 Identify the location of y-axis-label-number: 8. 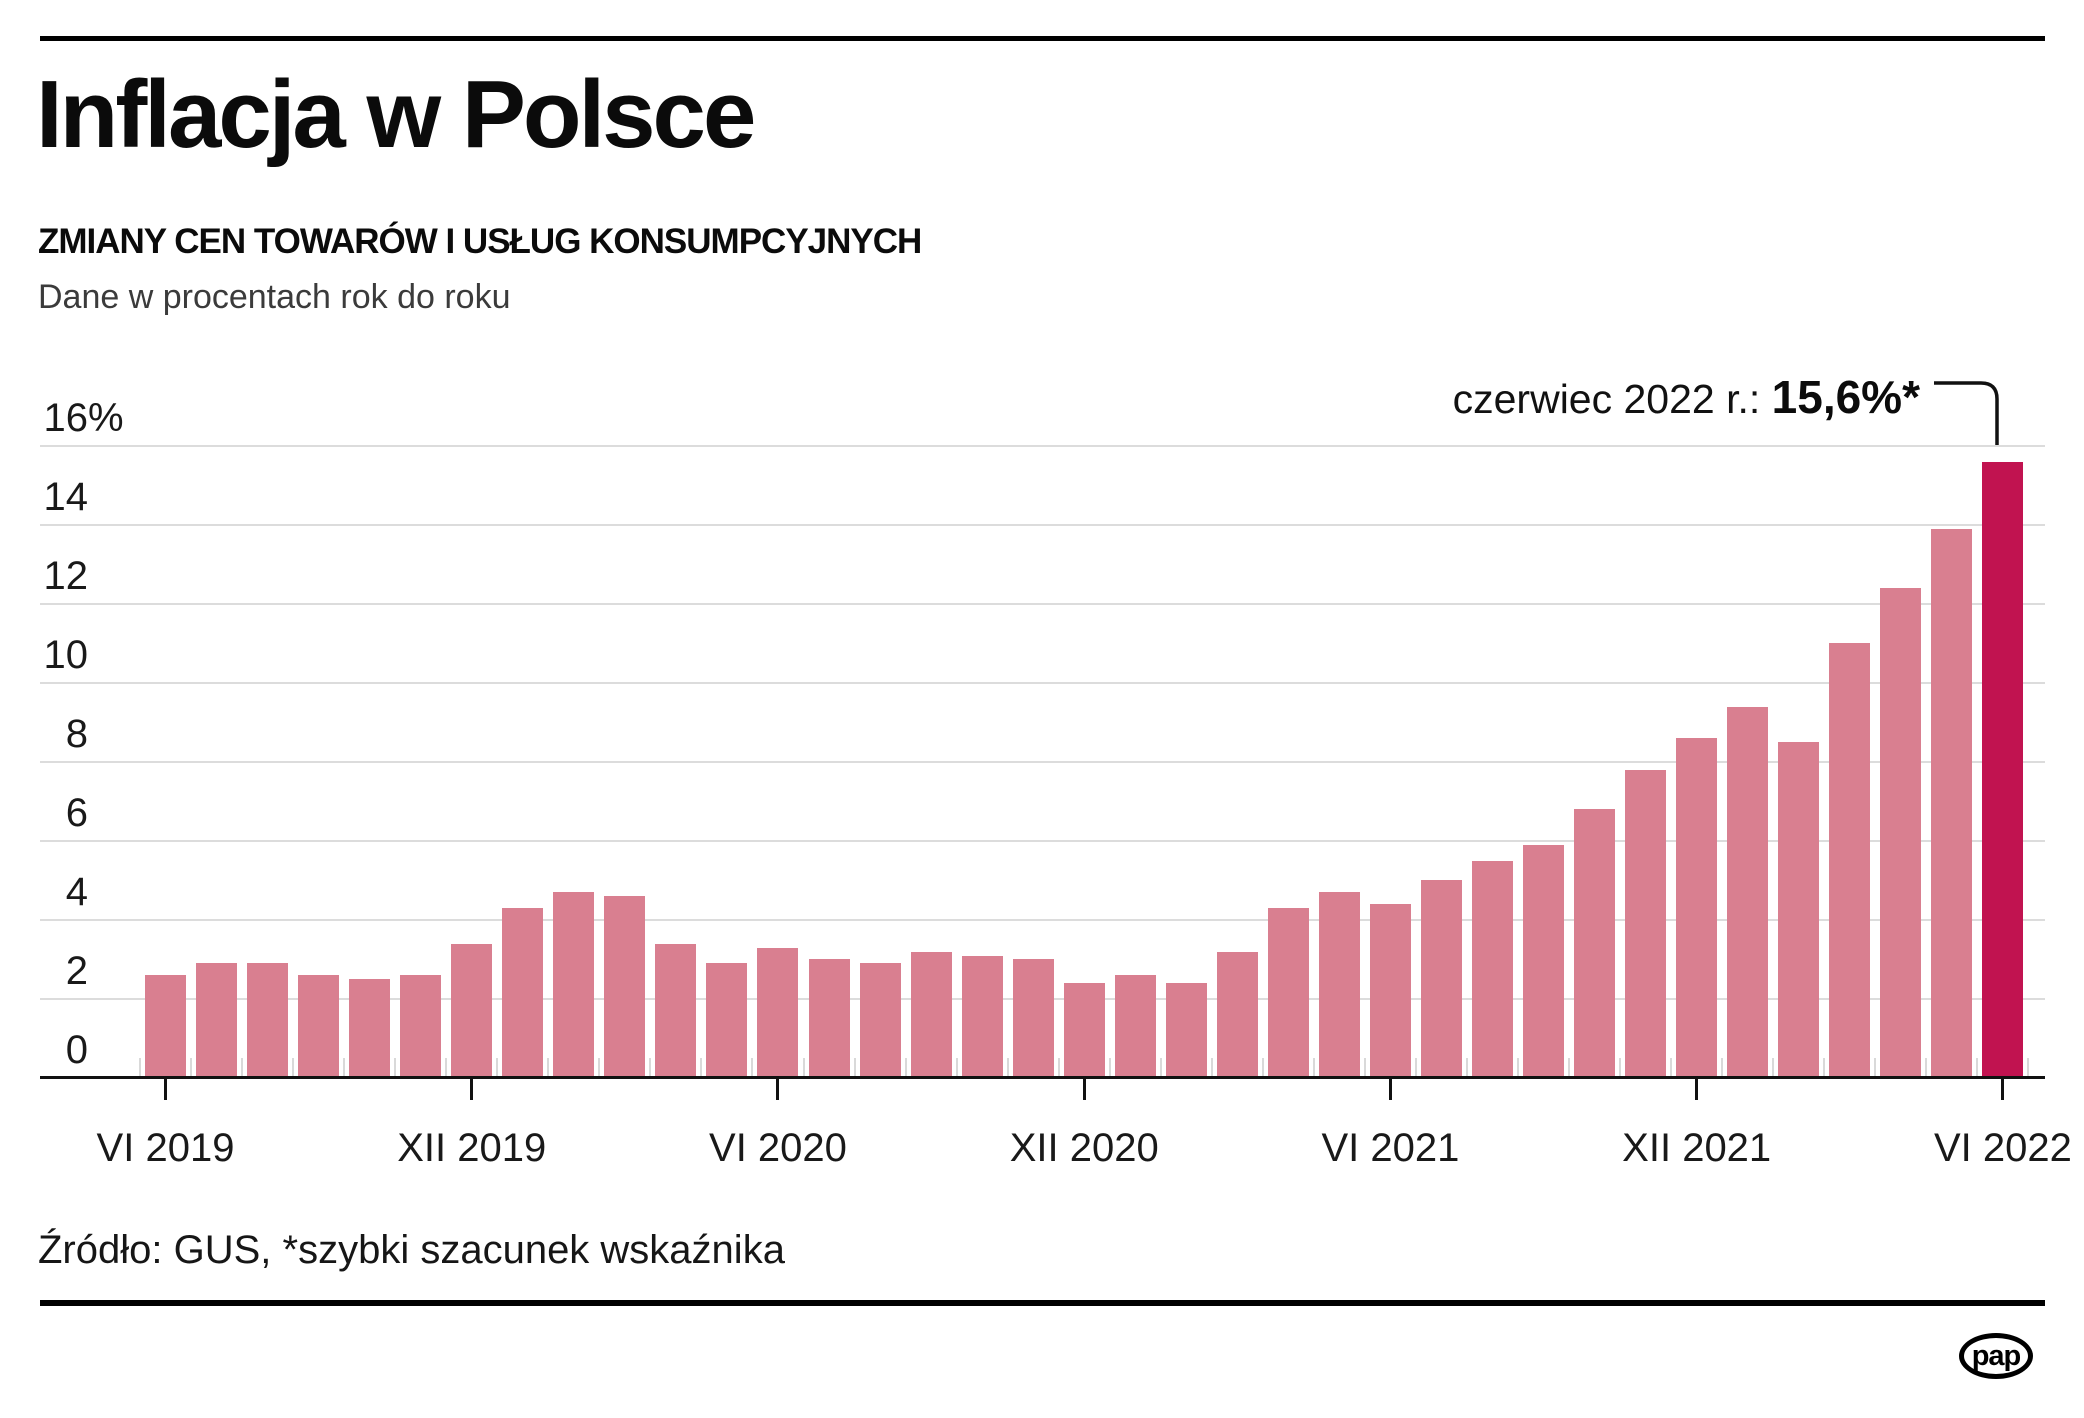
(76, 734).